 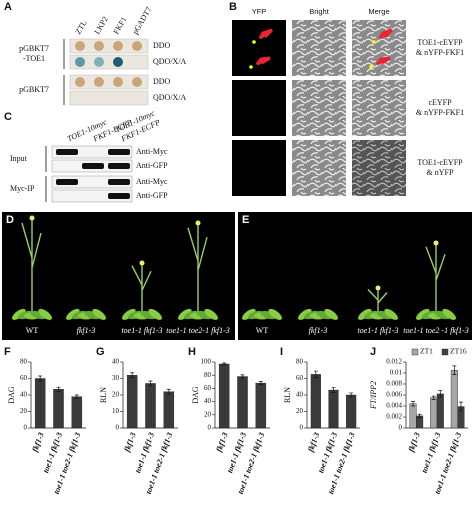 What do you see at coordinates (445, 352) in the screenshot?
I see `legend-swatch` at bounding box center [445, 352].